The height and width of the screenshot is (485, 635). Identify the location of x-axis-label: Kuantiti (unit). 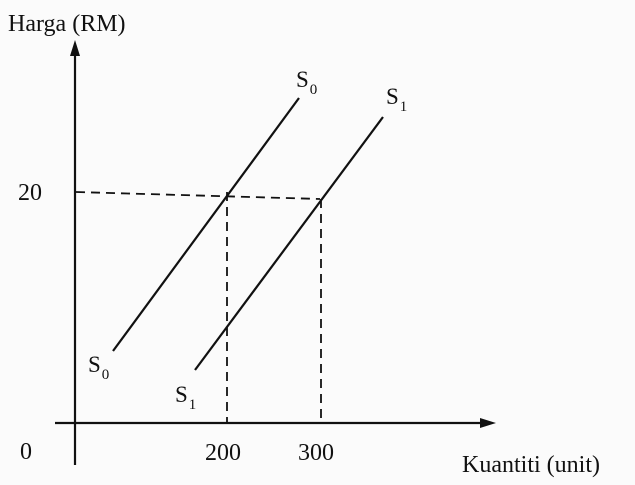
(531, 465).